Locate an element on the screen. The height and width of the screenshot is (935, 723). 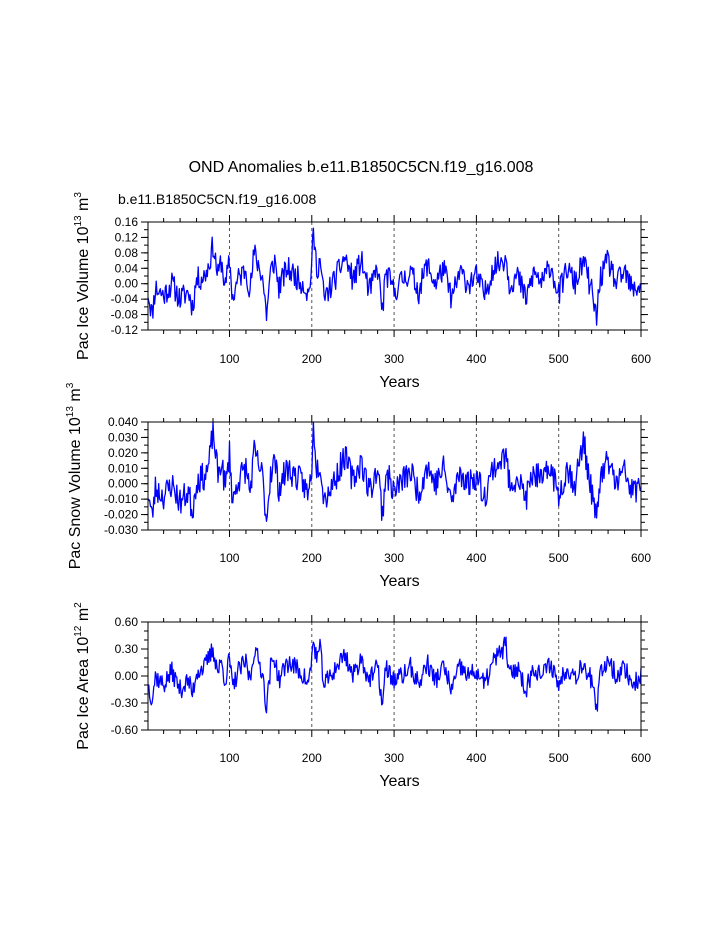
y-tick-label: 0.030 is located at coordinates (123, 437).